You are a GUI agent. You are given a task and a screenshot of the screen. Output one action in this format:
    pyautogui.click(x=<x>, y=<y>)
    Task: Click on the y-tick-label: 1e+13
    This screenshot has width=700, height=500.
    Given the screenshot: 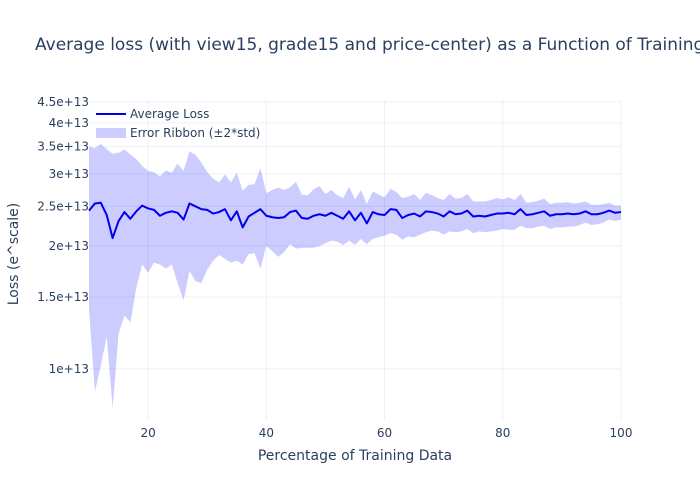 What is the action you would take?
    pyautogui.click(x=69, y=369)
    